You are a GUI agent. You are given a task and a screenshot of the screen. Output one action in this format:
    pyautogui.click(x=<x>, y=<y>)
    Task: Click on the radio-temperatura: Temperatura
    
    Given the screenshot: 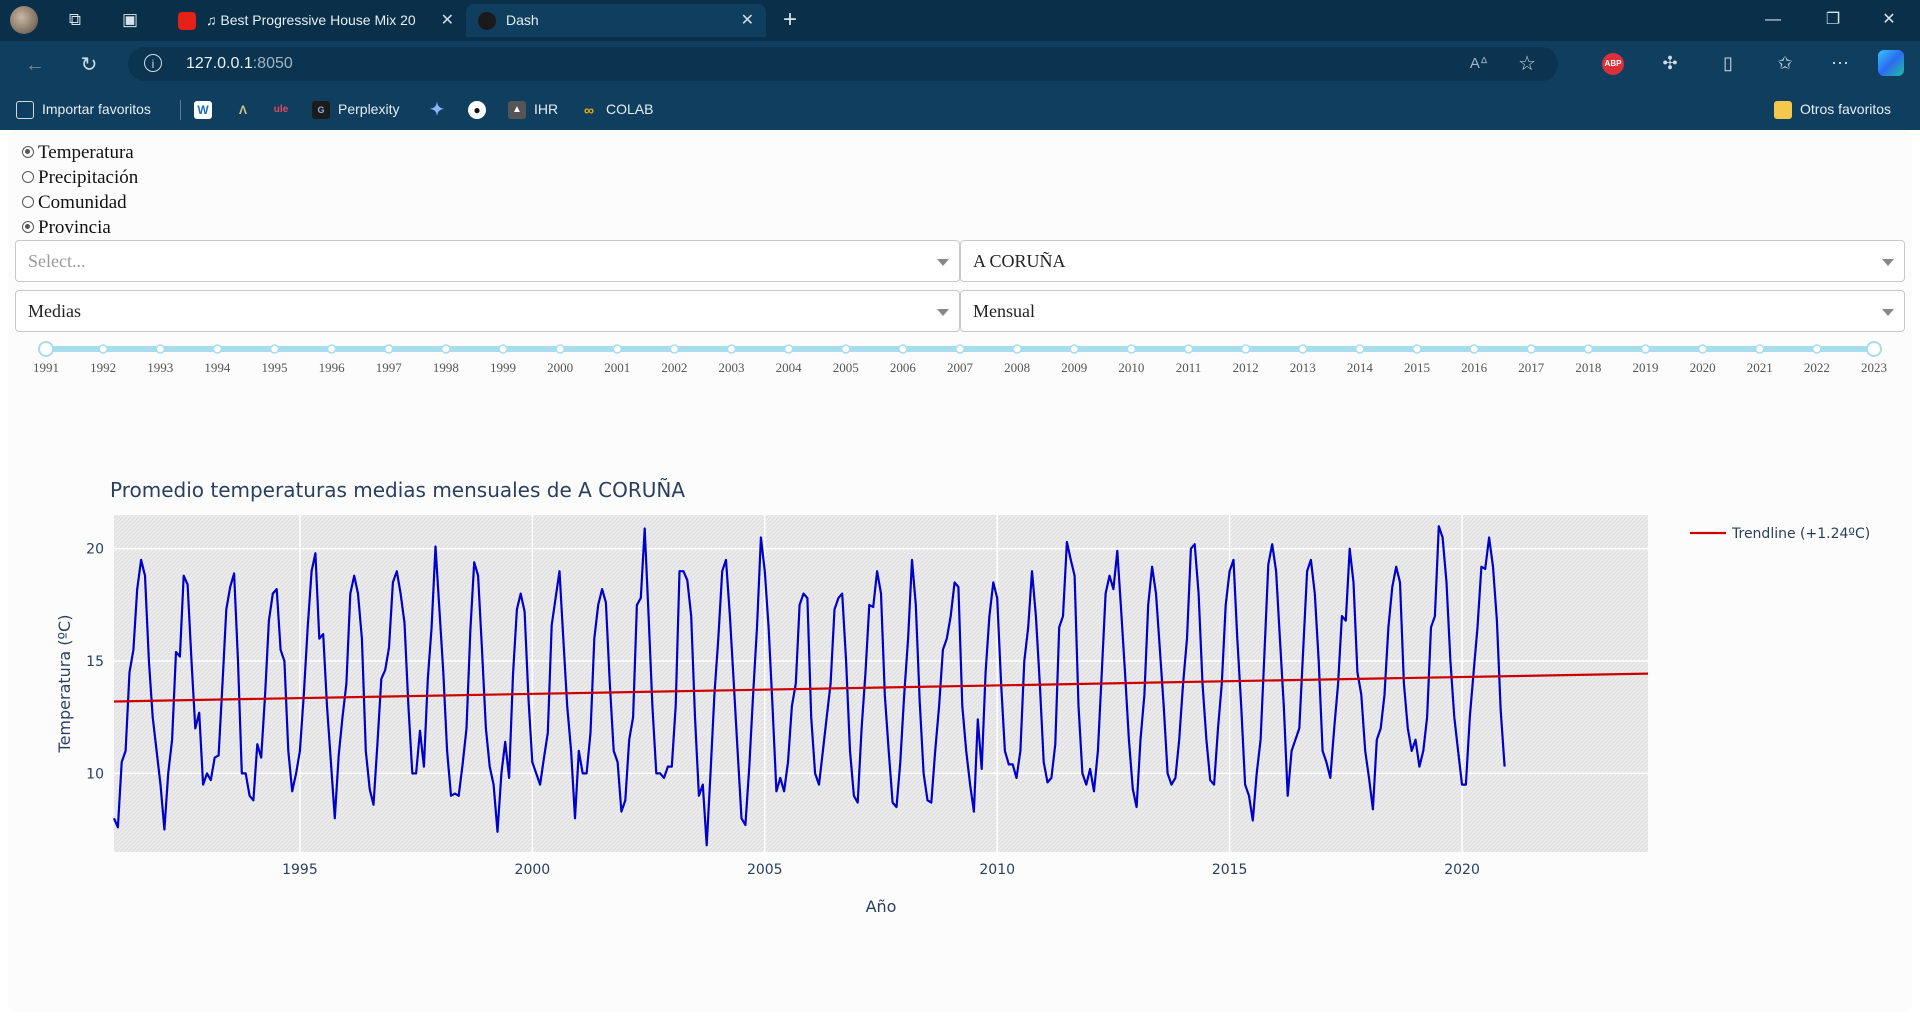 What is the action you would take?
    pyautogui.click(x=78, y=154)
    